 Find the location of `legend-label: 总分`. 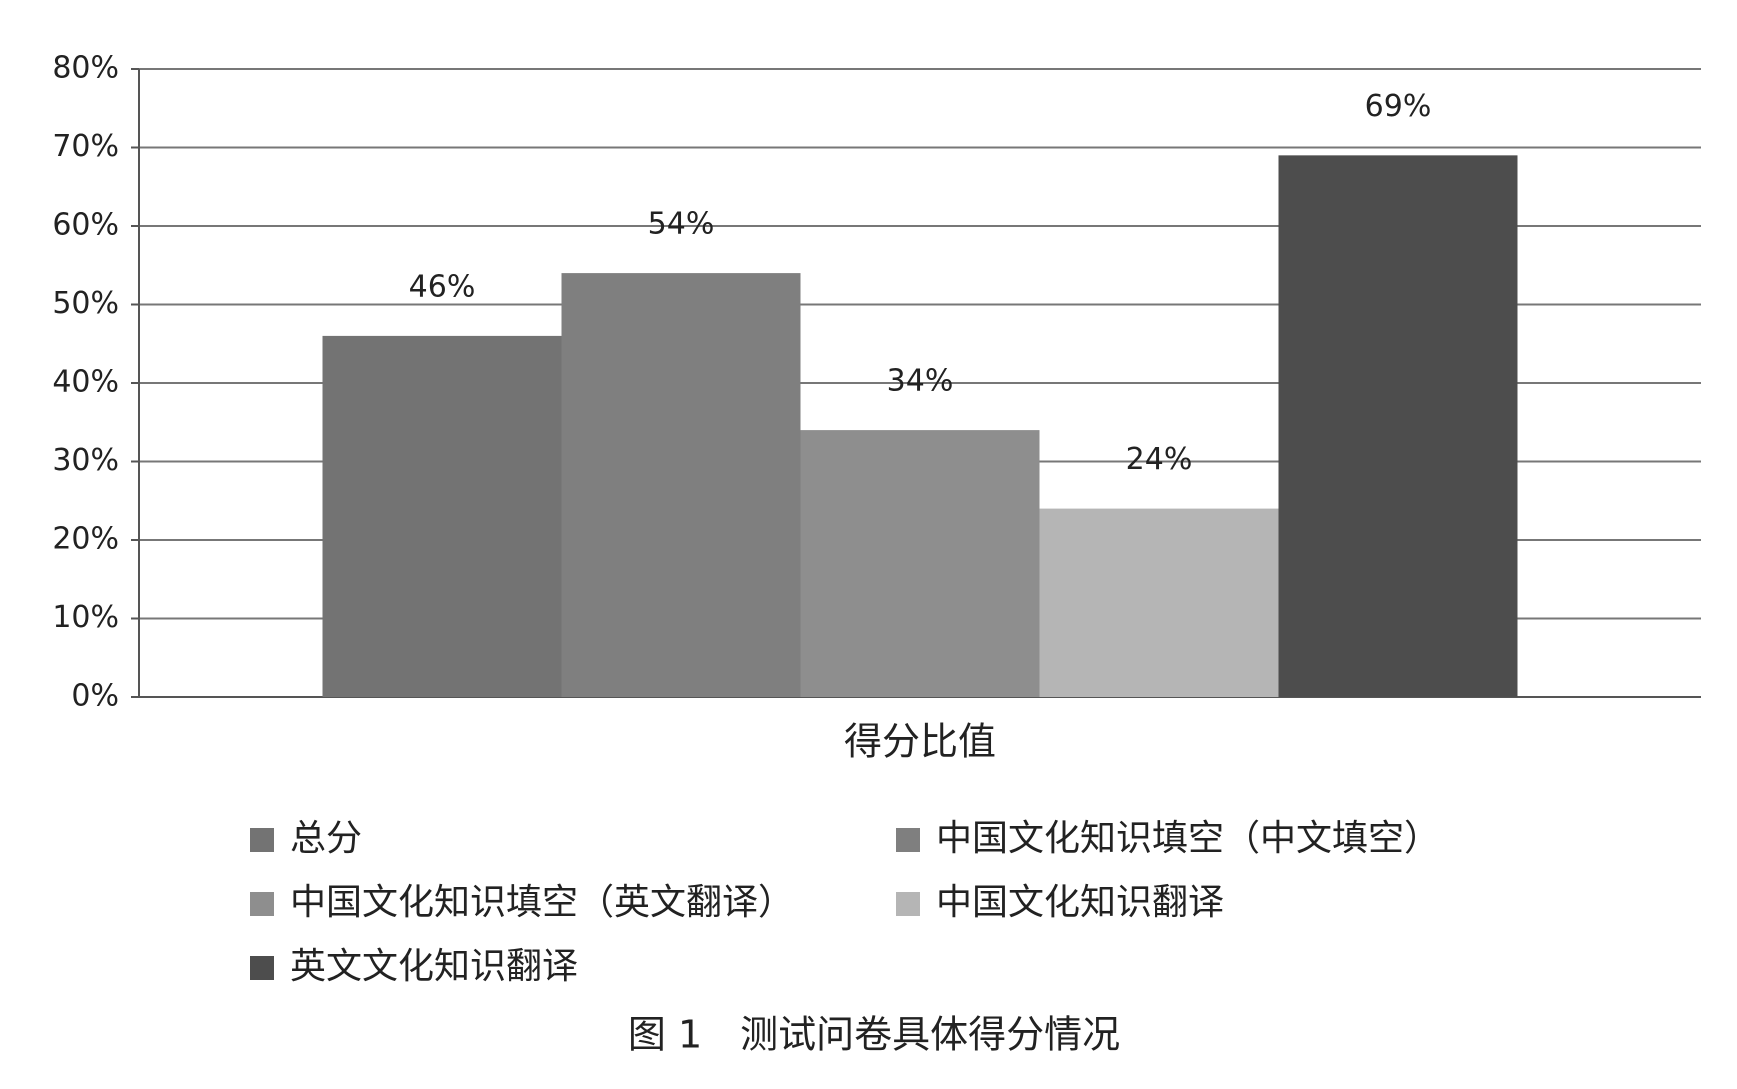

legend-label: 总分 is located at coordinates (326, 838).